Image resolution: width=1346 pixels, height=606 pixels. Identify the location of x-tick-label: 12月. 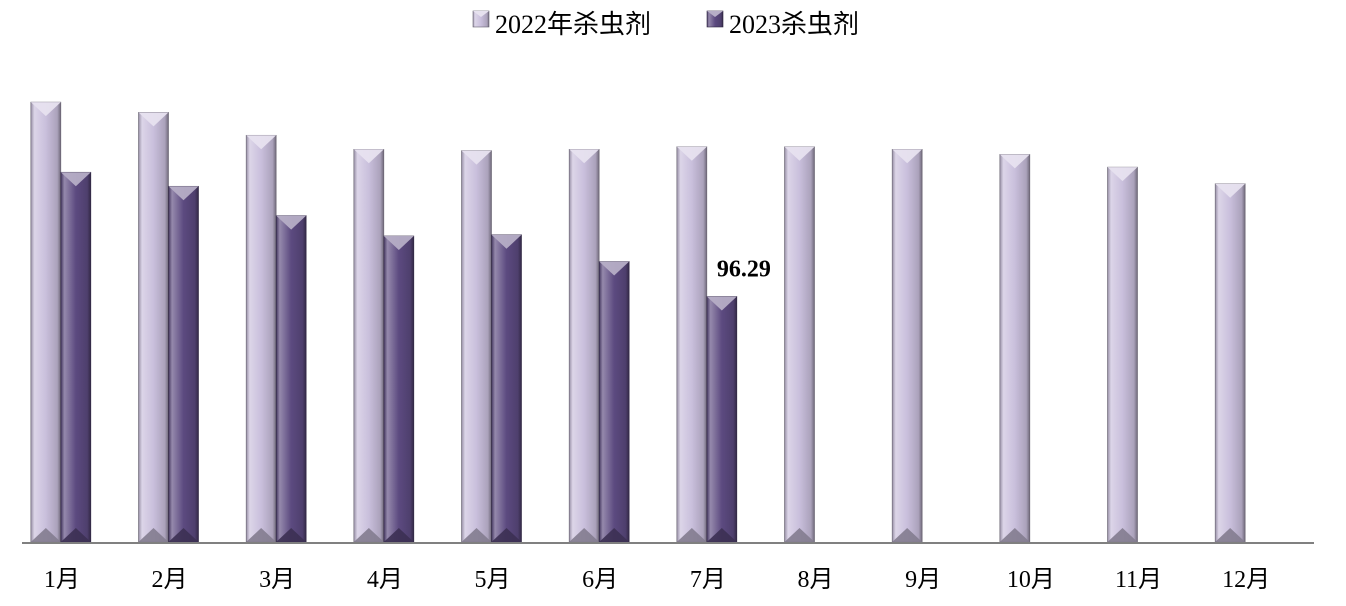
(1246, 580).